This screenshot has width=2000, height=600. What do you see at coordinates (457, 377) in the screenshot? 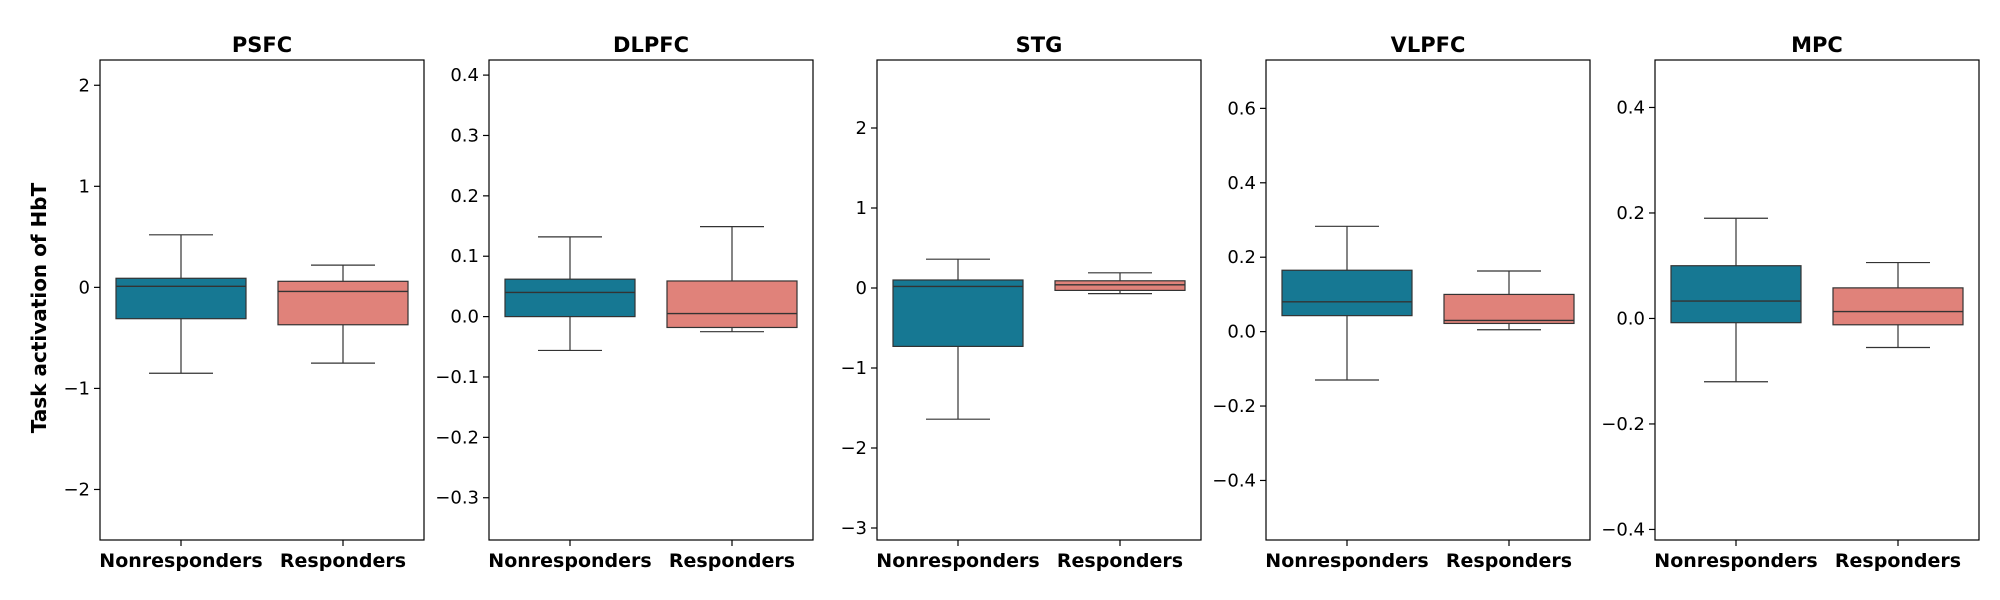
I see `y-tick-label: −0.1` at bounding box center [457, 377].